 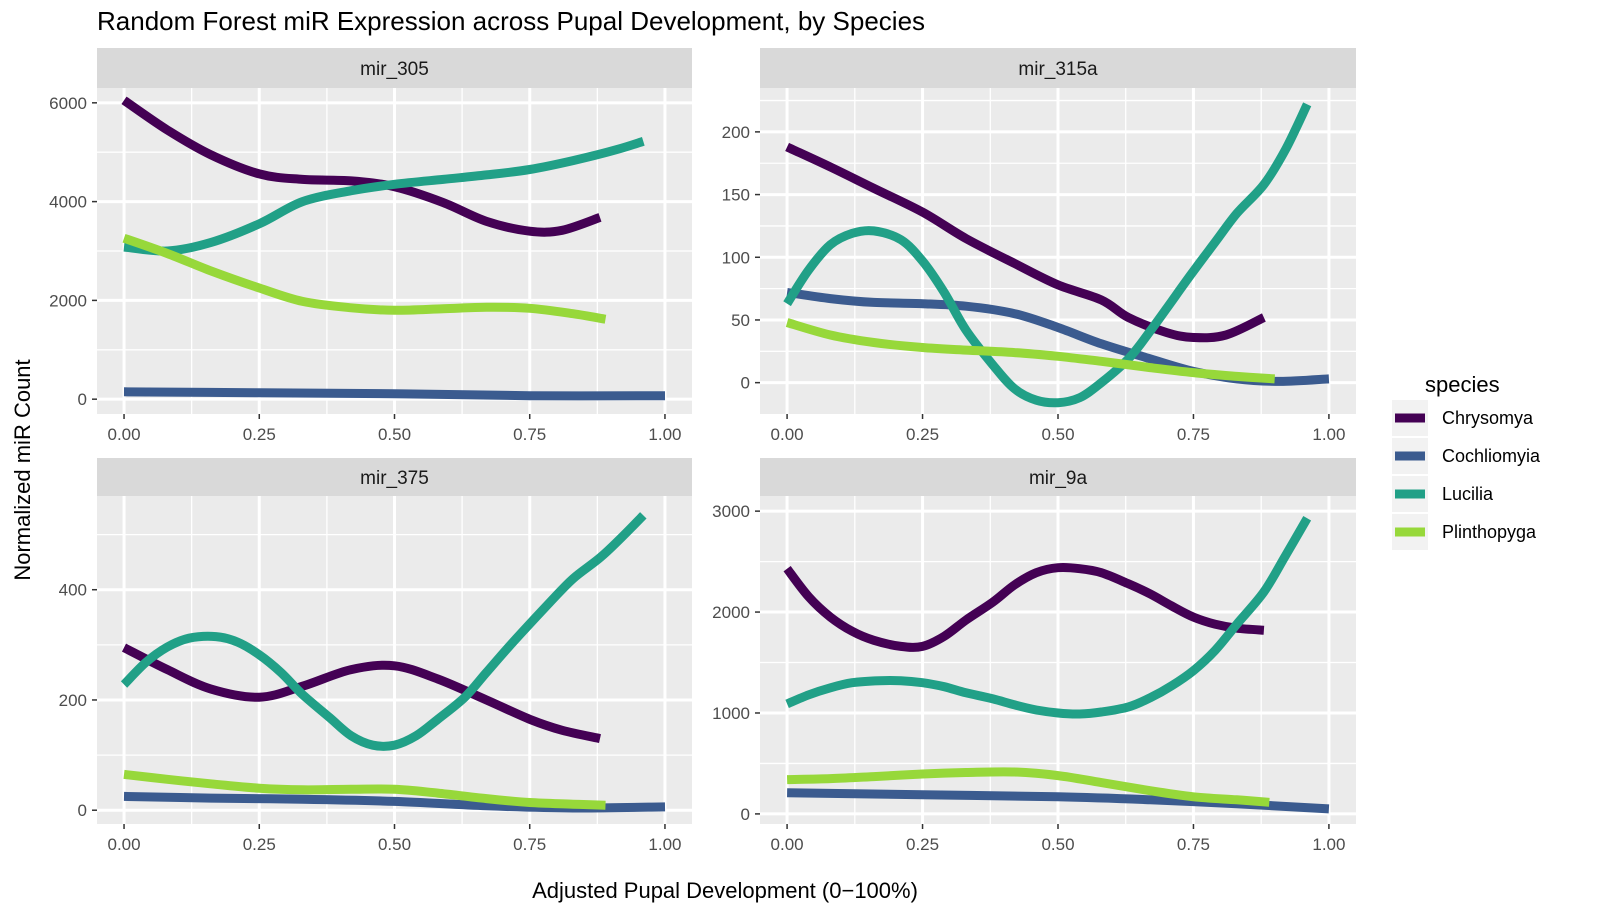 What do you see at coordinates (1489, 532) in the screenshot?
I see `legend-label-plinthopyga: Plinthopyga` at bounding box center [1489, 532].